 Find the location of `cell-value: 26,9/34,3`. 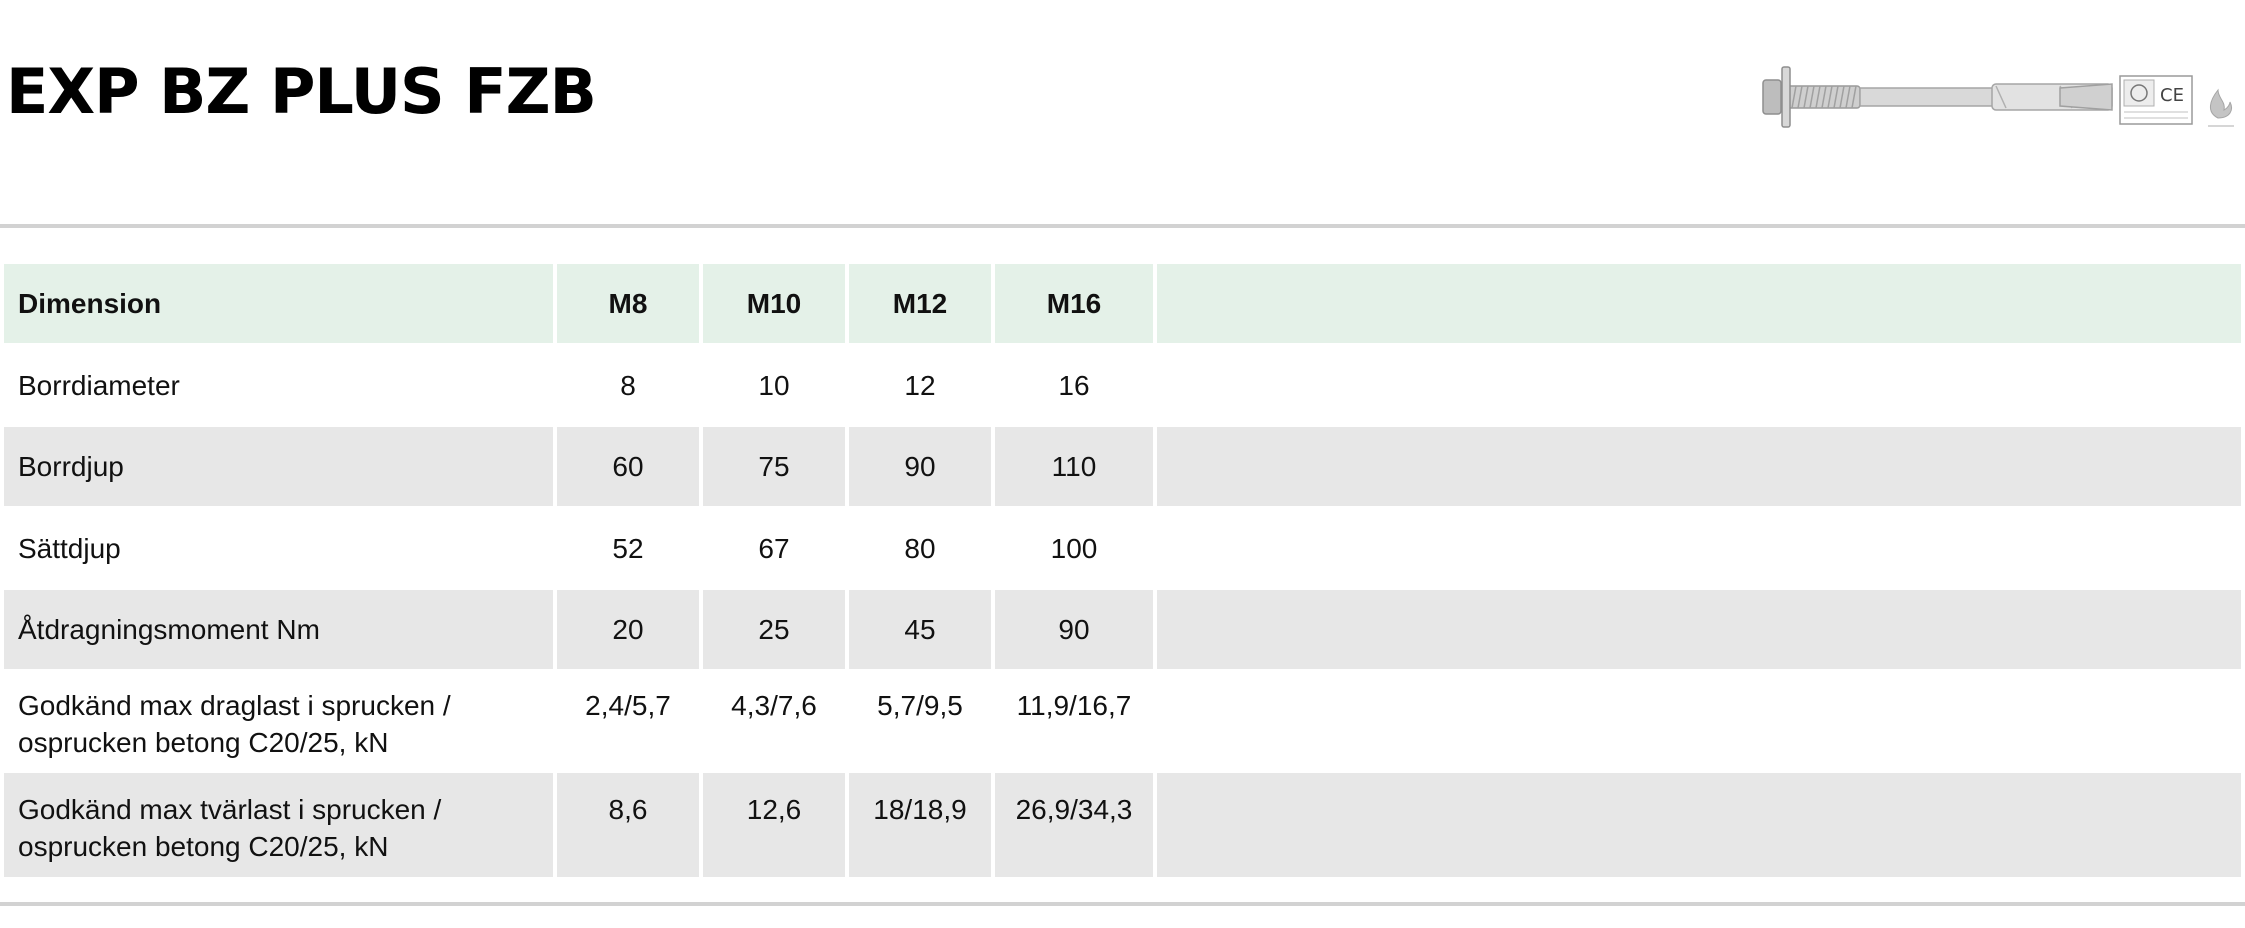

cell-value: 26,9/34,3 is located at coordinates (1074, 825).